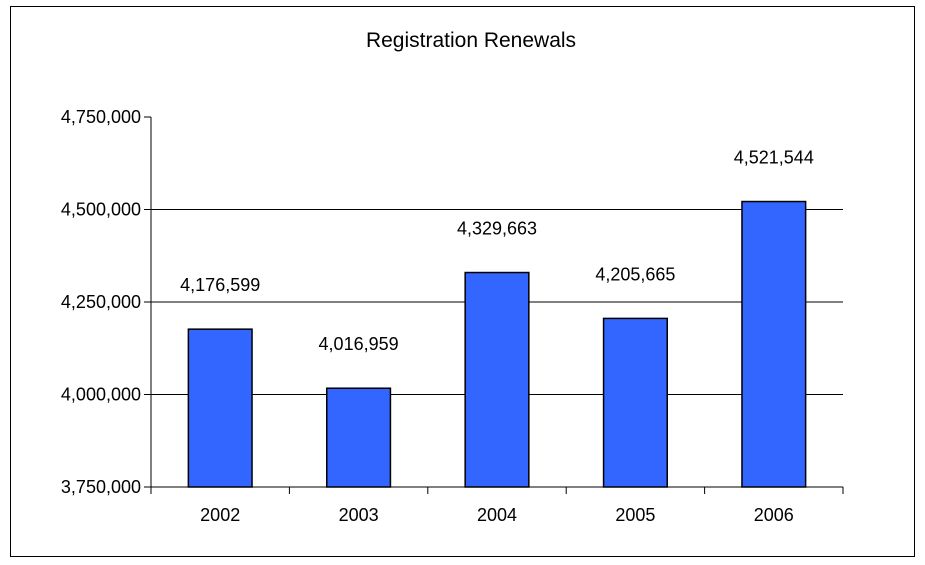 This screenshot has width=925, height=565. What do you see at coordinates (471, 40) in the screenshot?
I see `chart-title: Registration Renewals` at bounding box center [471, 40].